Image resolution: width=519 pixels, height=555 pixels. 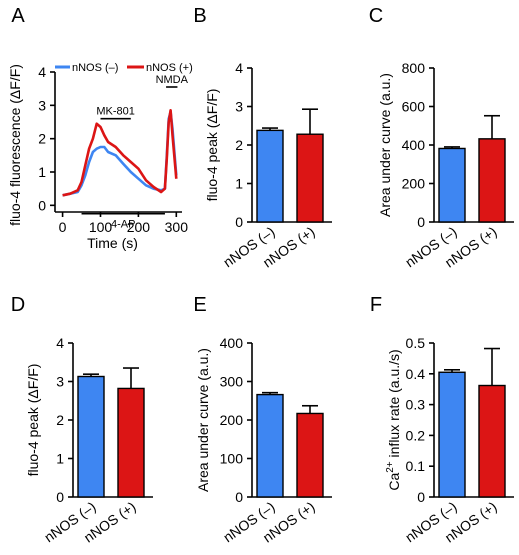 I want to click on panel-f-y-tick-label: 0.5, so click(x=416, y=343).